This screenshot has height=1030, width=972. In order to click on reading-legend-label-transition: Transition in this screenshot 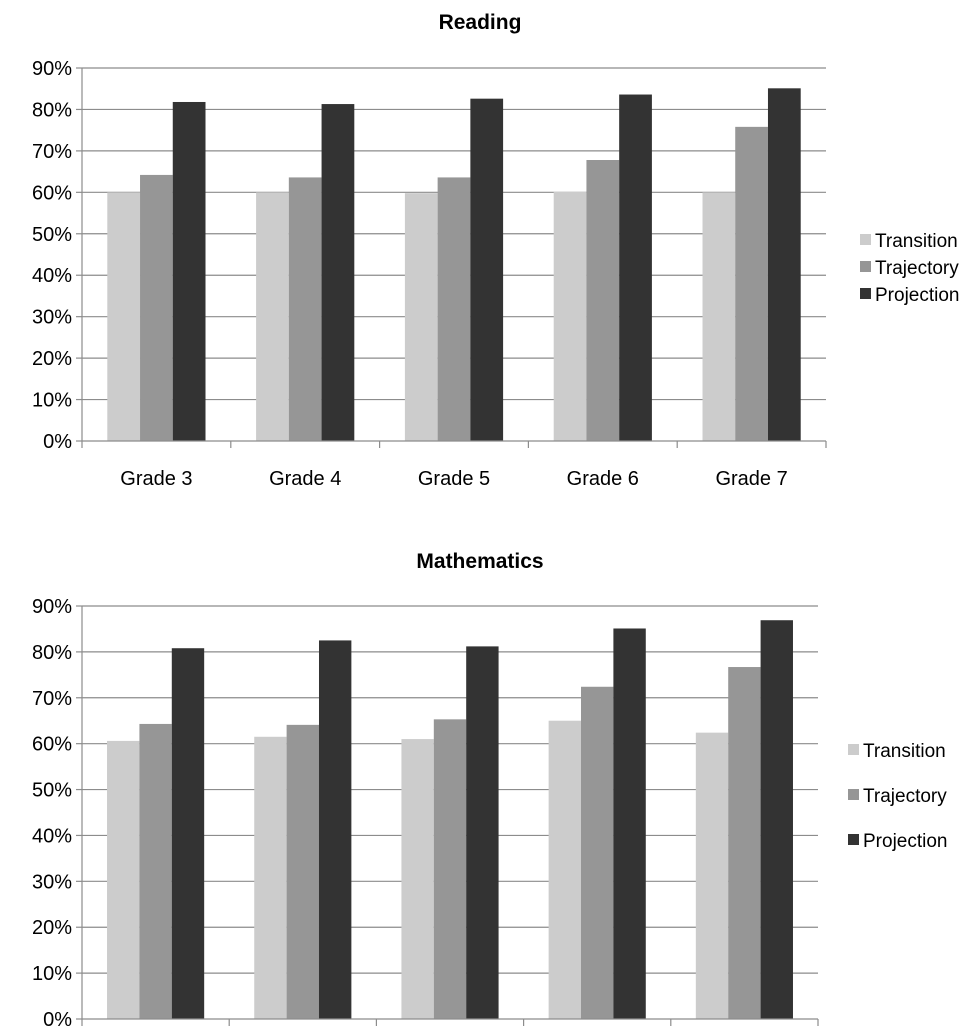, I will do `click(916, 241)`.